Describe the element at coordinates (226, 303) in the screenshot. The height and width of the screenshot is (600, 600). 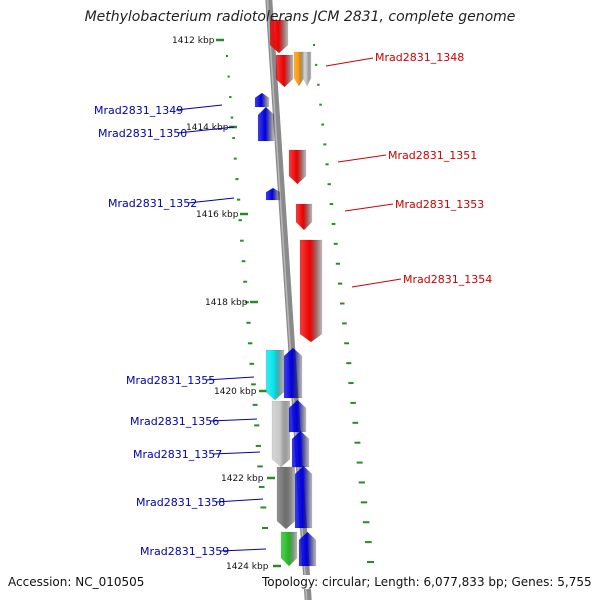
I see `kbp-label: 1418 kbp` at that location.